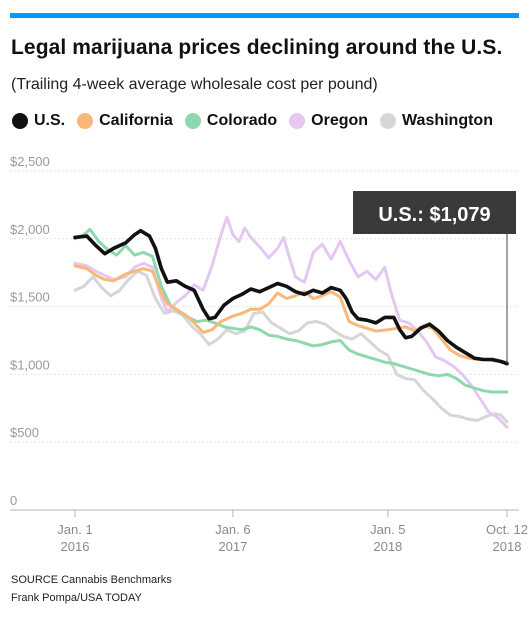  What do you see at coordinates (30, 331) in the screenshot?
I see `y-axis-ticks: $2,500 $2,000 $1,500 $1,000 $500 0` at bounding box center [30, 331].